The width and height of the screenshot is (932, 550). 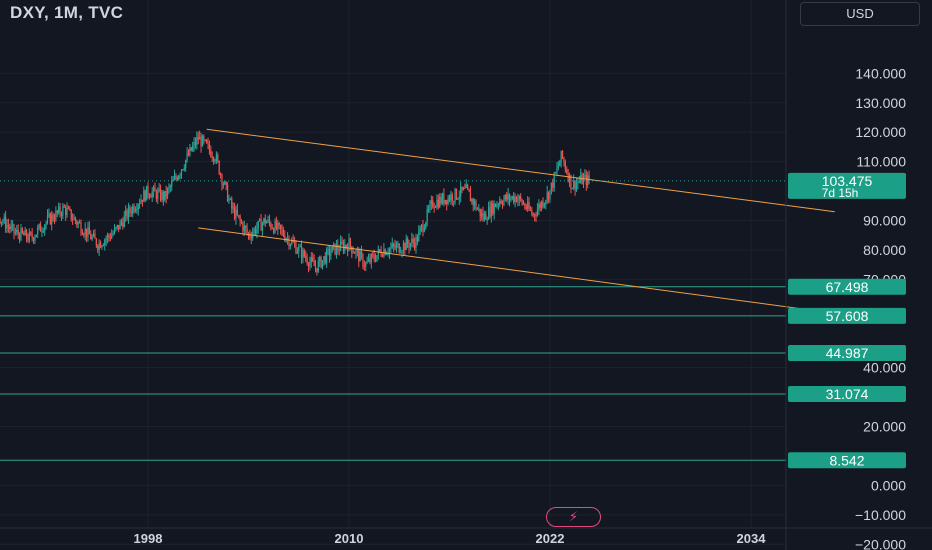 I want to click on level-label: 31.074, so click(x=847, y=394).